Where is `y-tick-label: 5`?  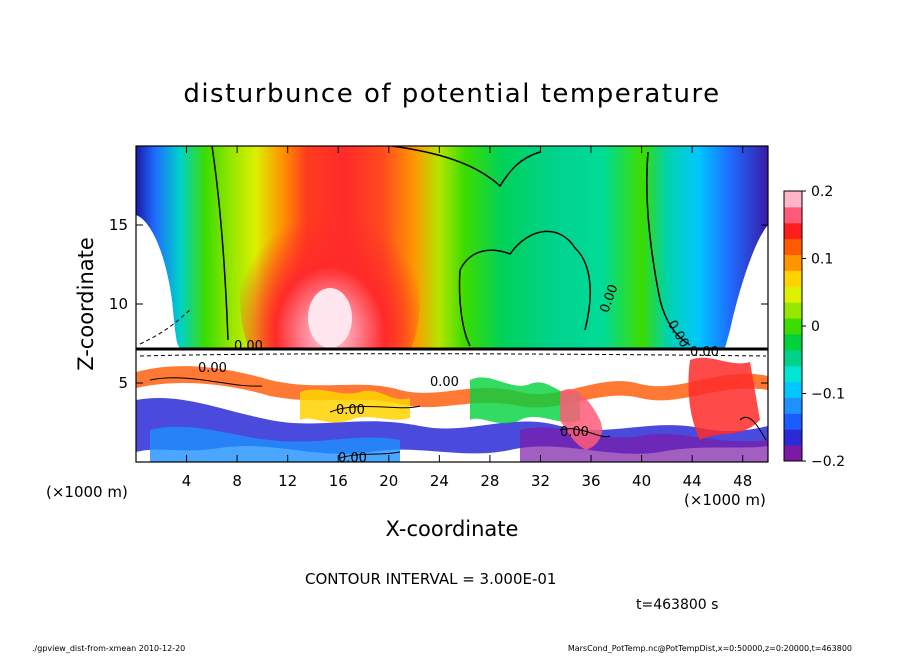 y-tick-label: 5 is located at coordinates (123, 383).